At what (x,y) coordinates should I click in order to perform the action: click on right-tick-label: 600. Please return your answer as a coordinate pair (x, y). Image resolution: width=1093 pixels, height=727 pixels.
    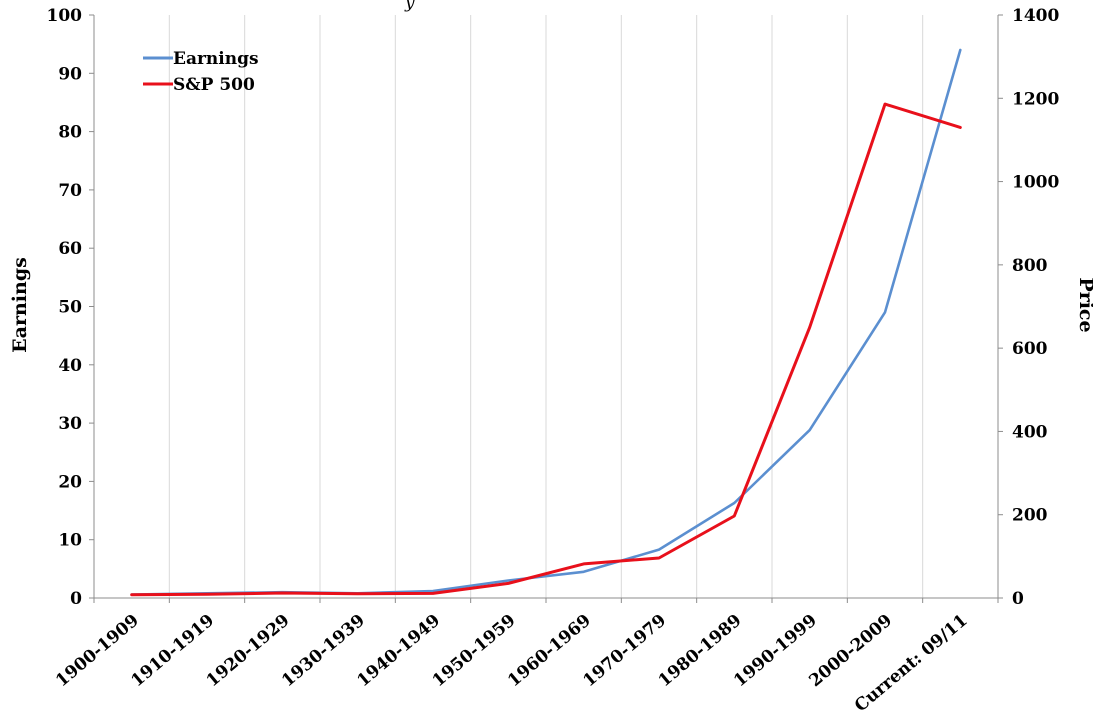
    Looking at the image, I should click on (1030, 349).